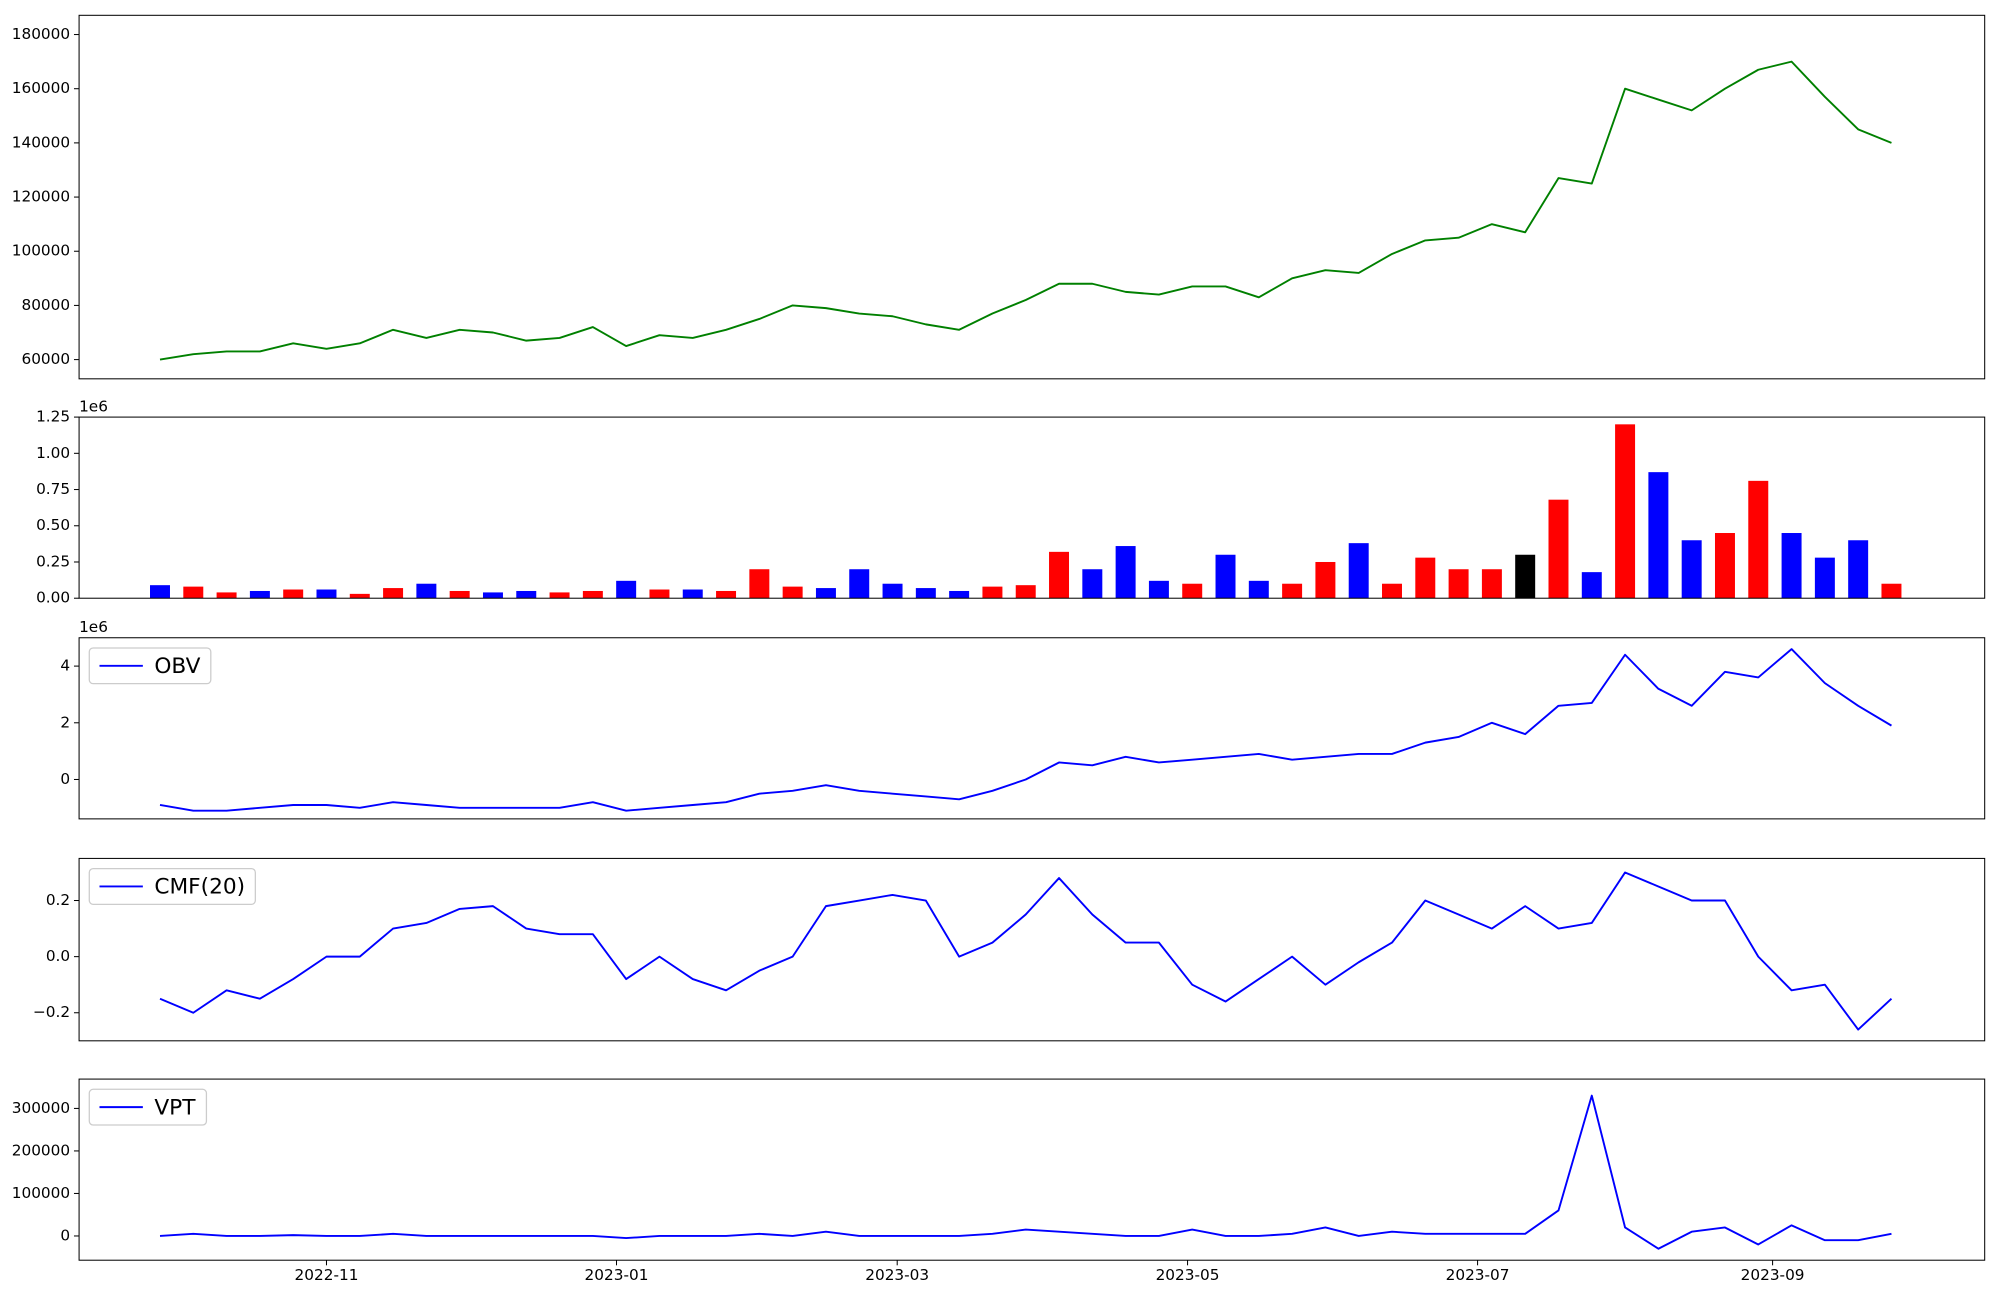 The width and height of the screenshot is (2000, 1300). What do you see at coordinates (897, 1275) in the screenshot?
I see `x-tick-label: 2023-03` at bounding box center [897, 1275].